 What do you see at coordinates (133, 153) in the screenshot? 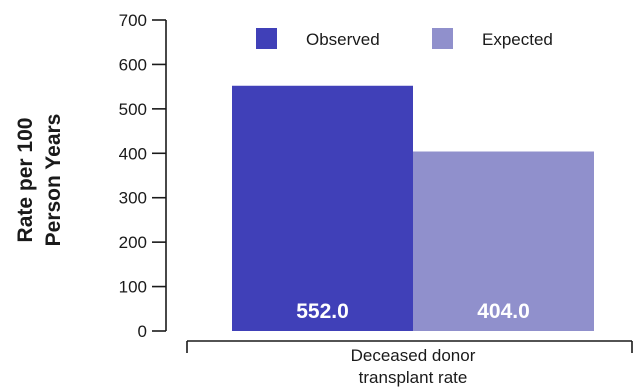
I see `y-tick-label: 400` at bounding box center [133, 153].